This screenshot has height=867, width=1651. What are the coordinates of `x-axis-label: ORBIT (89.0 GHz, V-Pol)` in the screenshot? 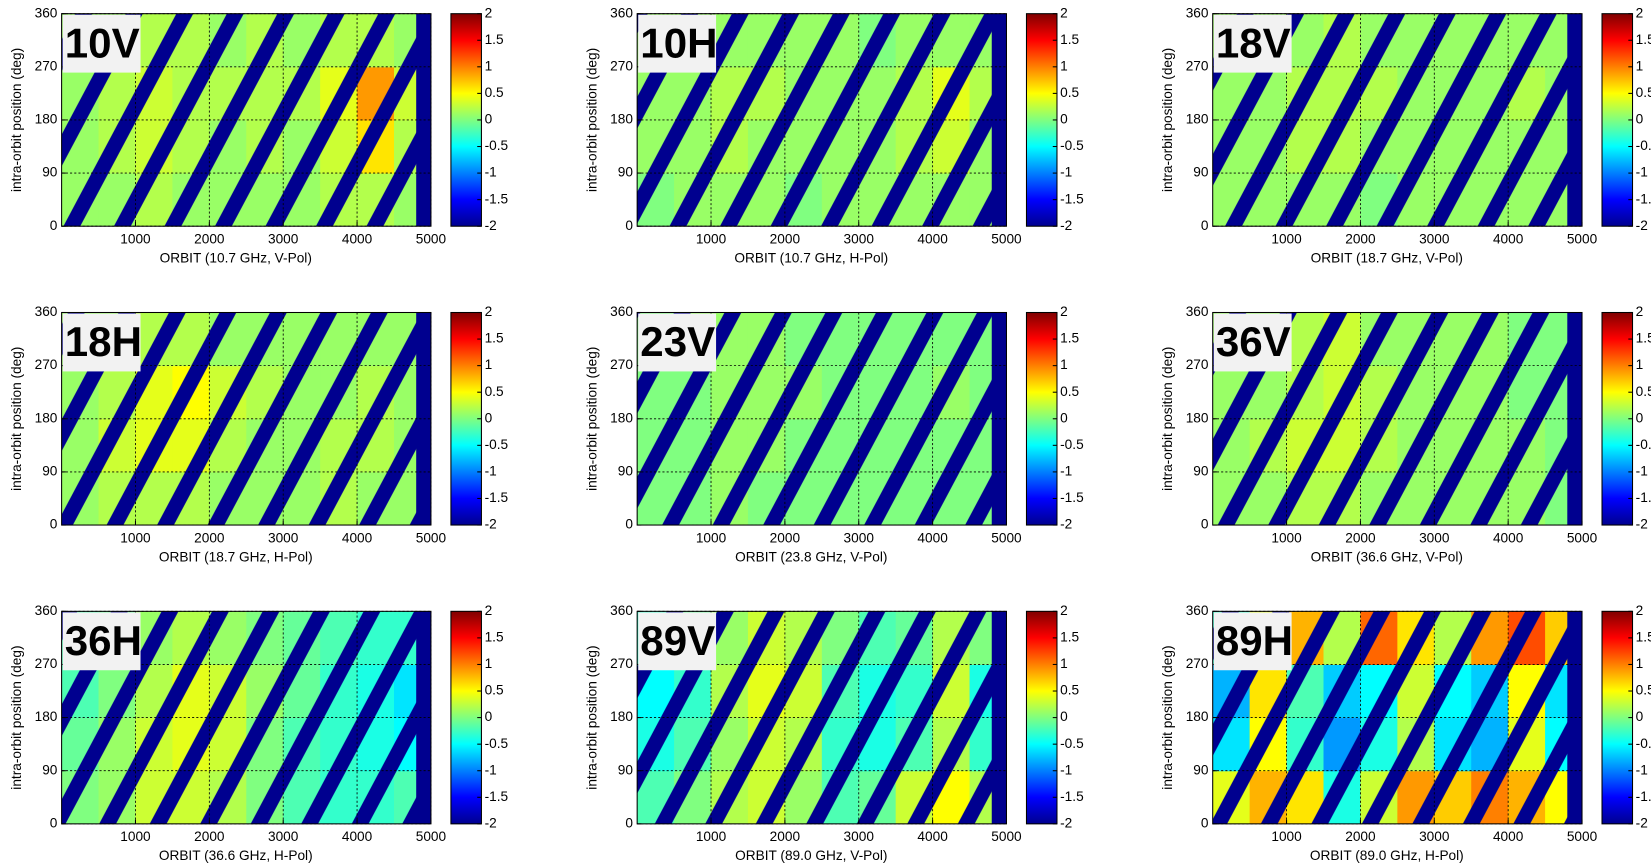 It's located at (811, 855).